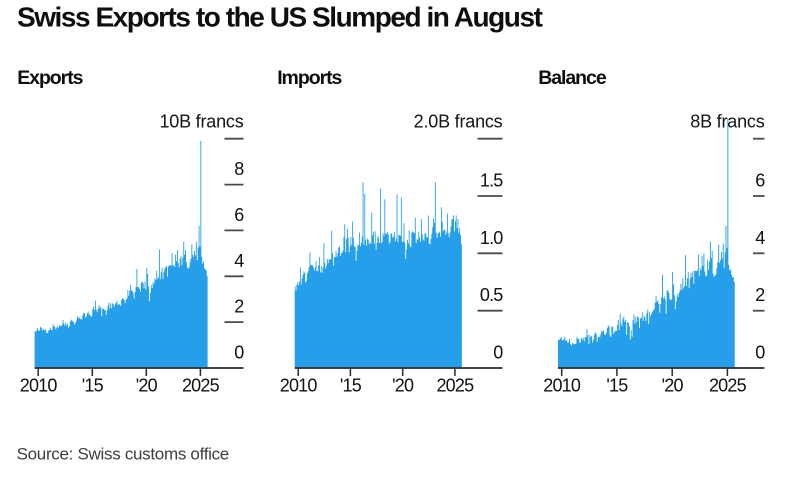 The image size is (795, 486). I want to click on svg-text: 8, so click(239, 169).